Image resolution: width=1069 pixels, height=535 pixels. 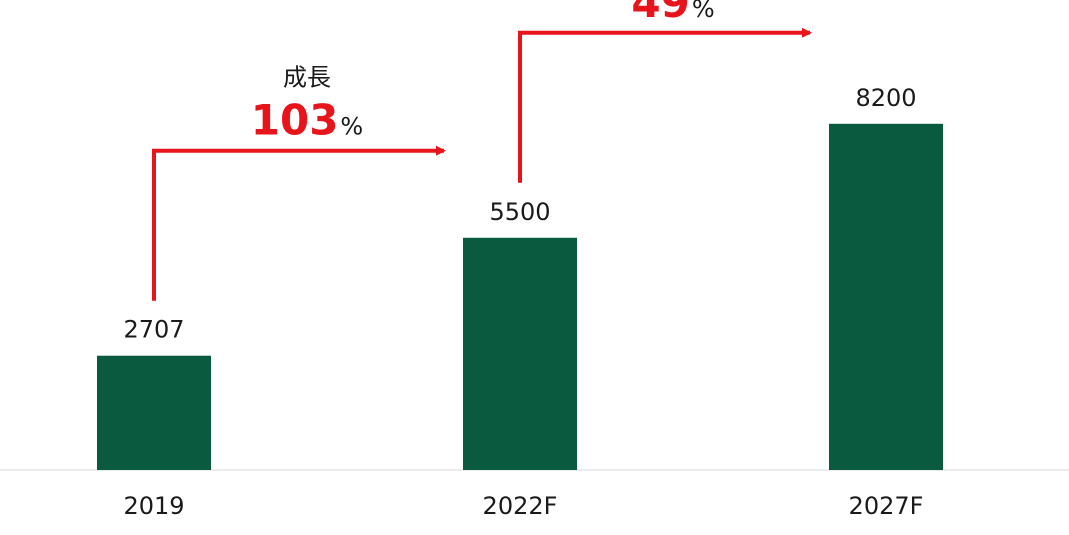 I want to click on bar-2027f, so click(x=886, y=297).